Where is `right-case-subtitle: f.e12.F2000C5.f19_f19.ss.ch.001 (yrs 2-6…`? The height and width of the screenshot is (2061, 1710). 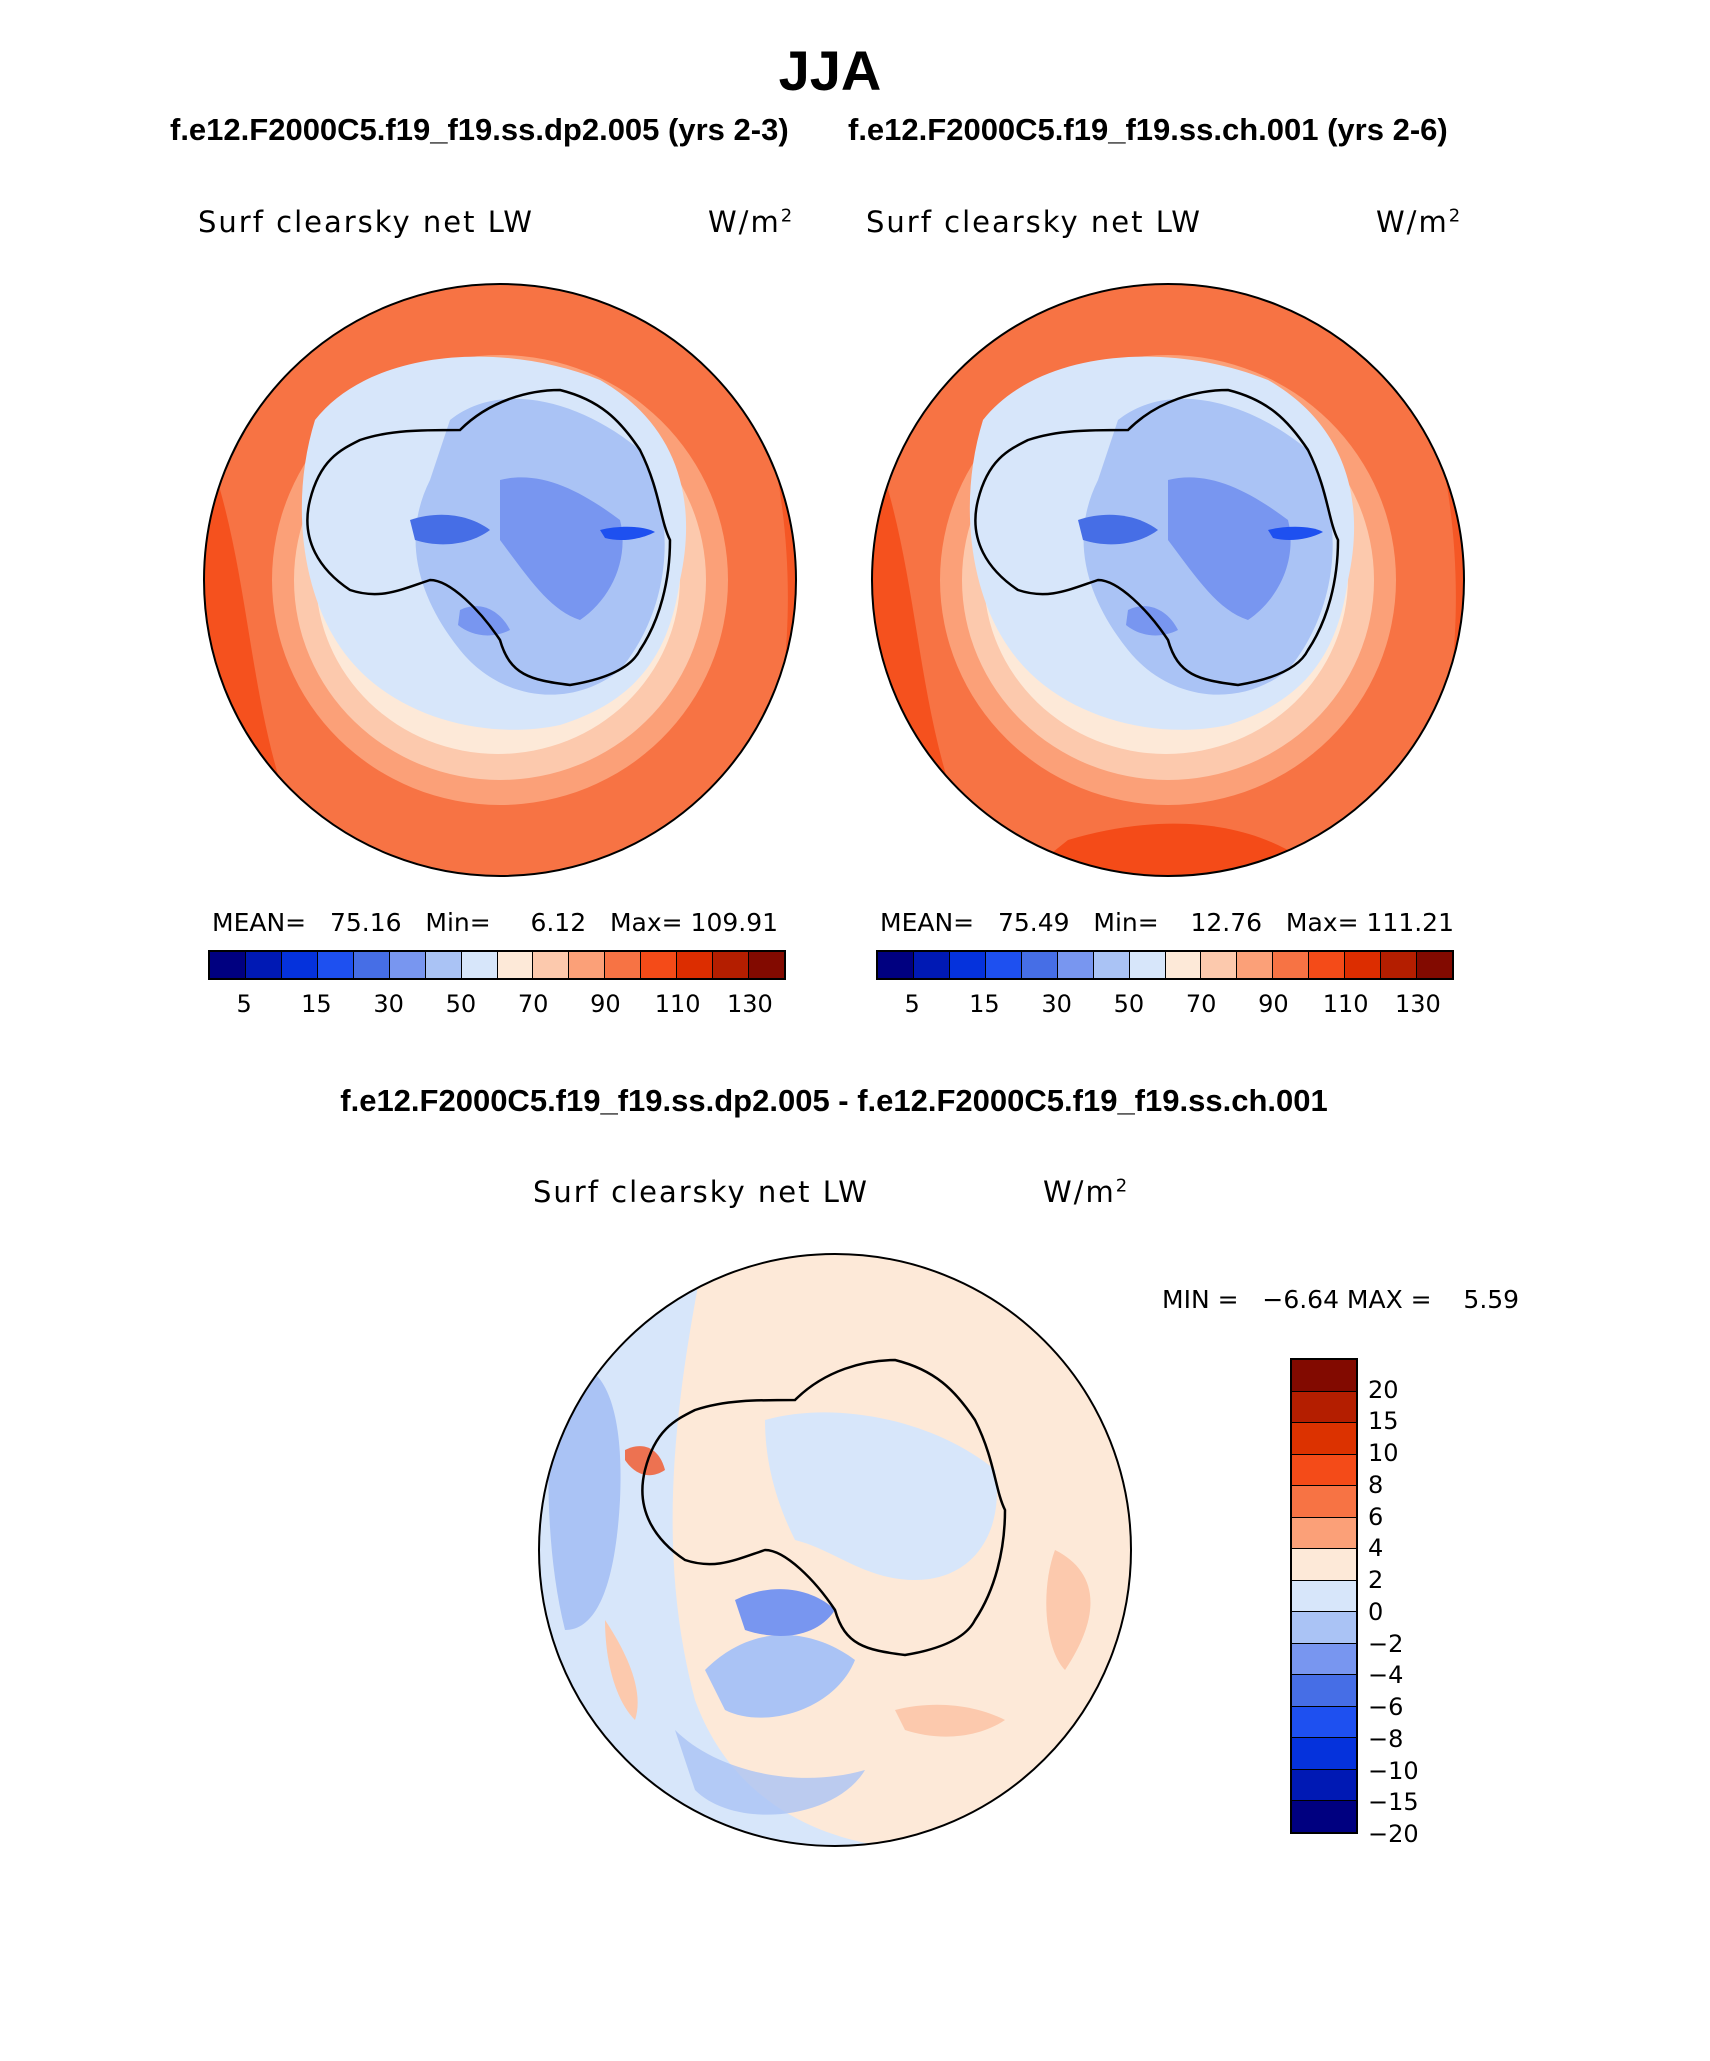
right-case-subtitle: f.e12.F2000C5.f19_f19.ss.ch.001 (yrs 2-6… is located at coordinates (1148, 129).